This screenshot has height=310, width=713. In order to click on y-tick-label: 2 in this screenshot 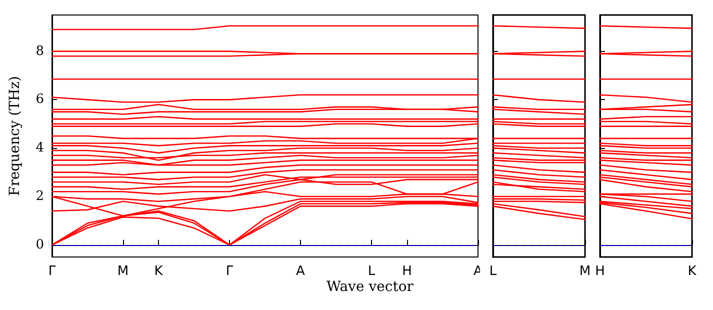, I will do `click(40, 196)`.